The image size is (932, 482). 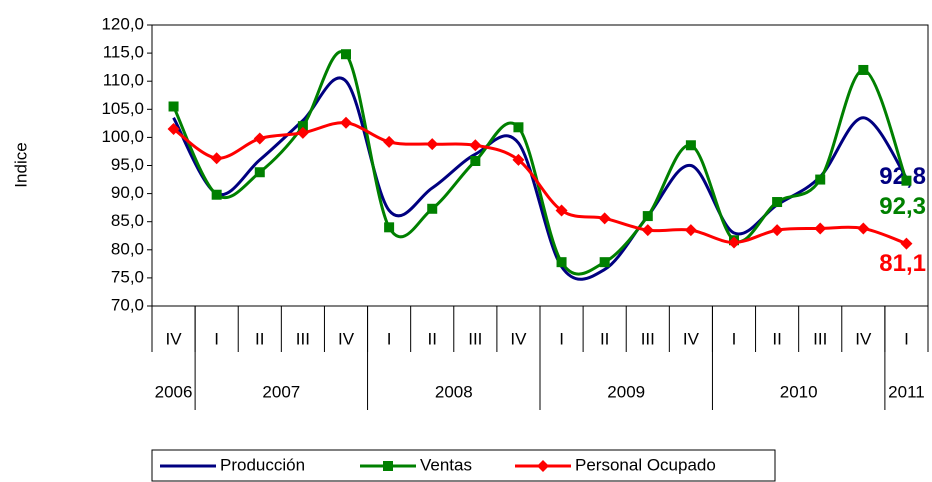 I want to click on legend-label: Producción, so click(x=262, y=464).